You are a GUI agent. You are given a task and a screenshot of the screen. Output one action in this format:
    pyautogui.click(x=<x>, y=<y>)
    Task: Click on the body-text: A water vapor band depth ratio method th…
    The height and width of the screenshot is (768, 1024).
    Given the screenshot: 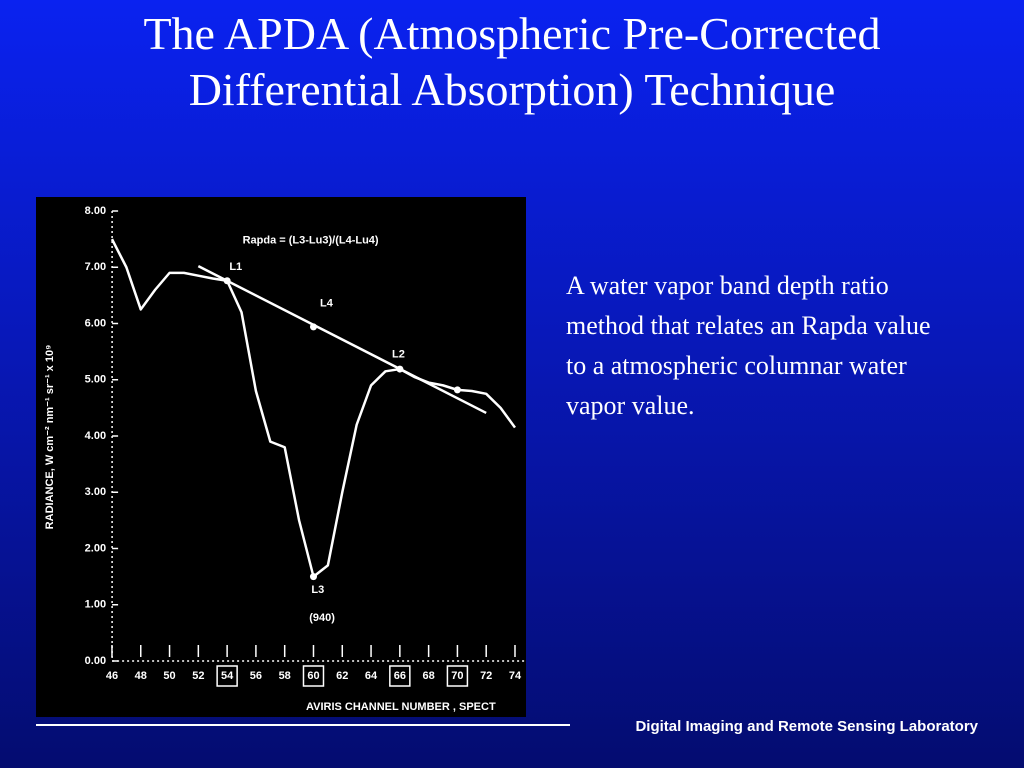 What is the action you would take?
    pyautogui.click(x=748, y=345)
    